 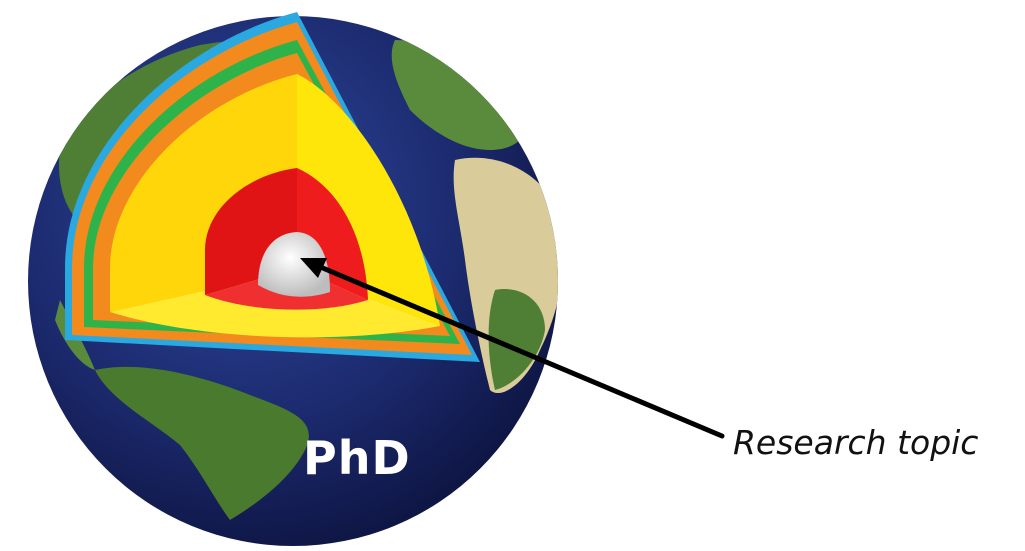 What do you see at coordinates (458, 95) in the screenshot?
I see `continent-europe` at bounding box center [458, 95].